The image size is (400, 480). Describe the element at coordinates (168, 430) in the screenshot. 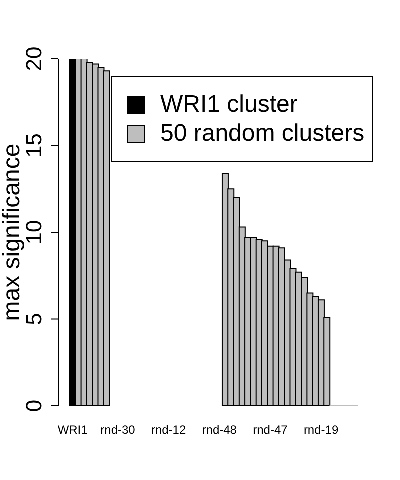

I see `x-tick-label: rnd-12` at that location.